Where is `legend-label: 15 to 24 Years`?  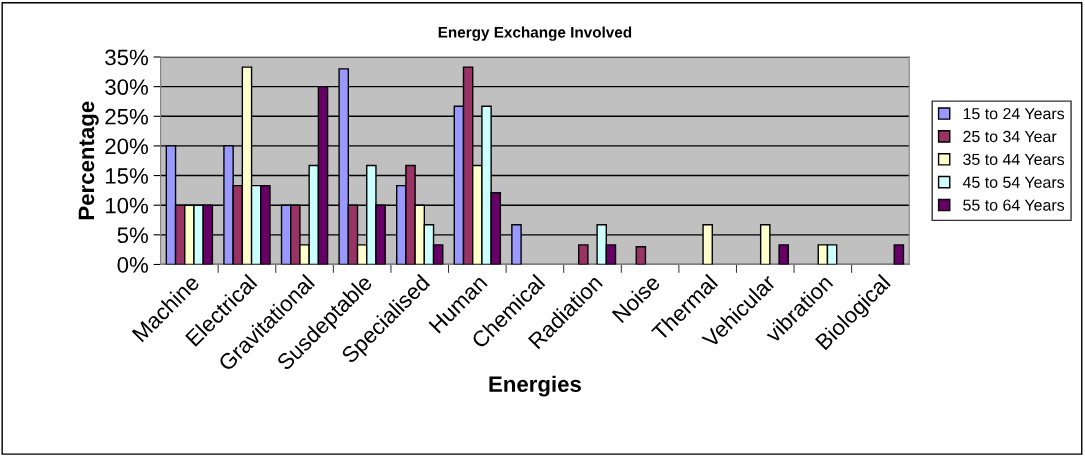
legend-label: 15 to 24 Years is located at coordinates (1014, 113).